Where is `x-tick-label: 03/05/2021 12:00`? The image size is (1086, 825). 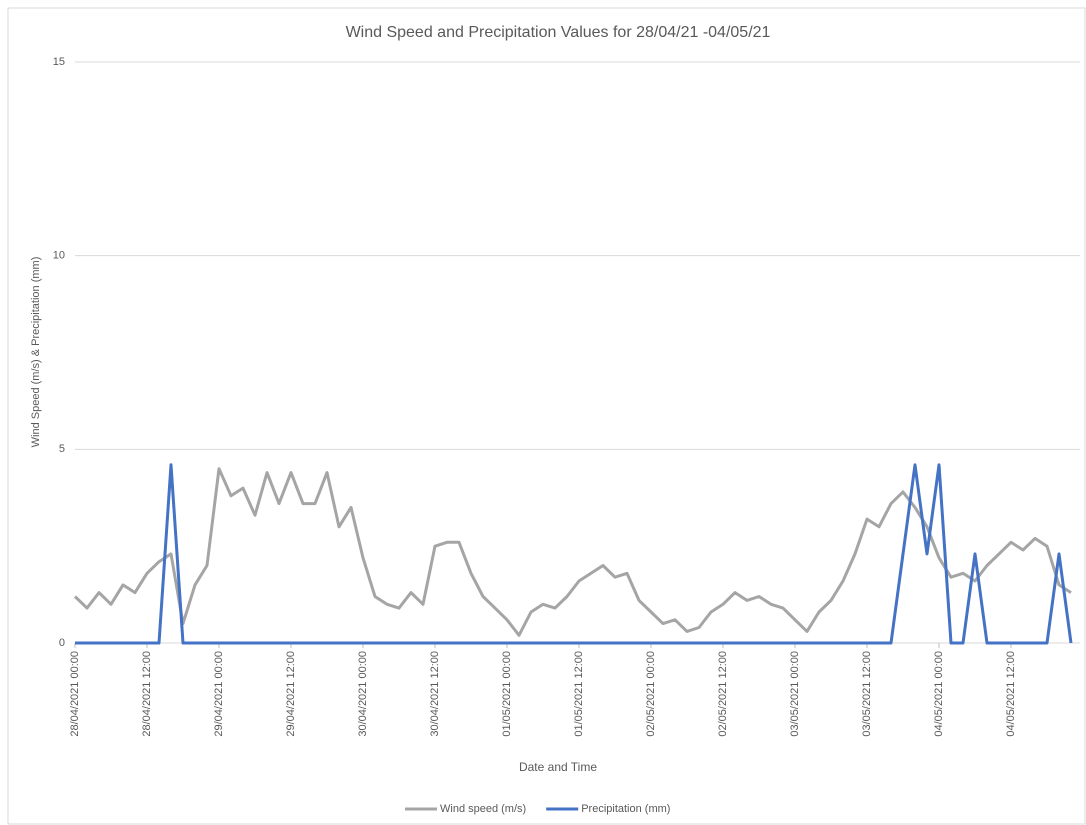 x-tick-label: 03/05/2021 12:00 is located at coordinates (867, 694).